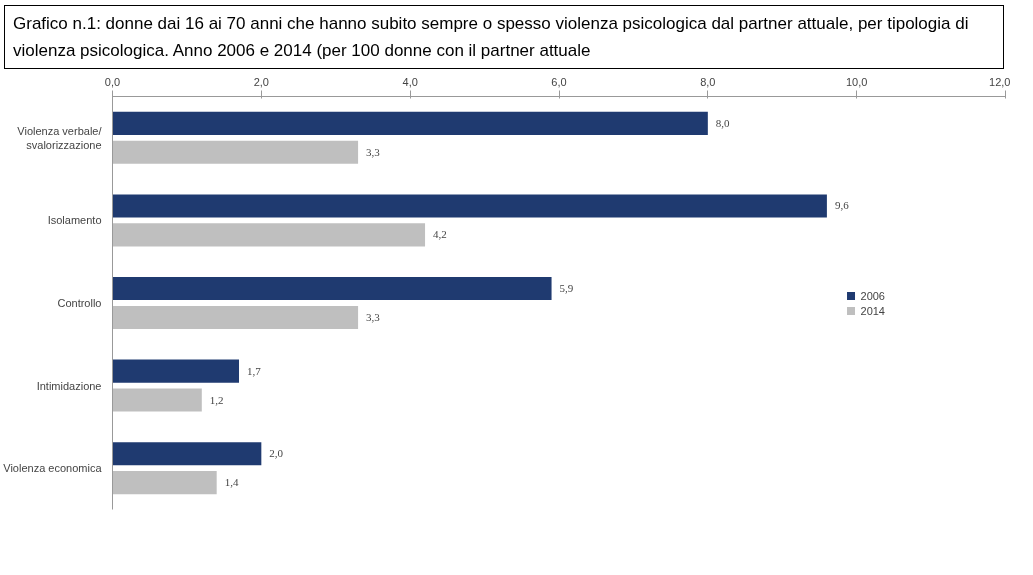  What do you see at coordinates (216, 399) in the screenshot?
I see `data-label: 1,2` at bounding box center [216, 399].